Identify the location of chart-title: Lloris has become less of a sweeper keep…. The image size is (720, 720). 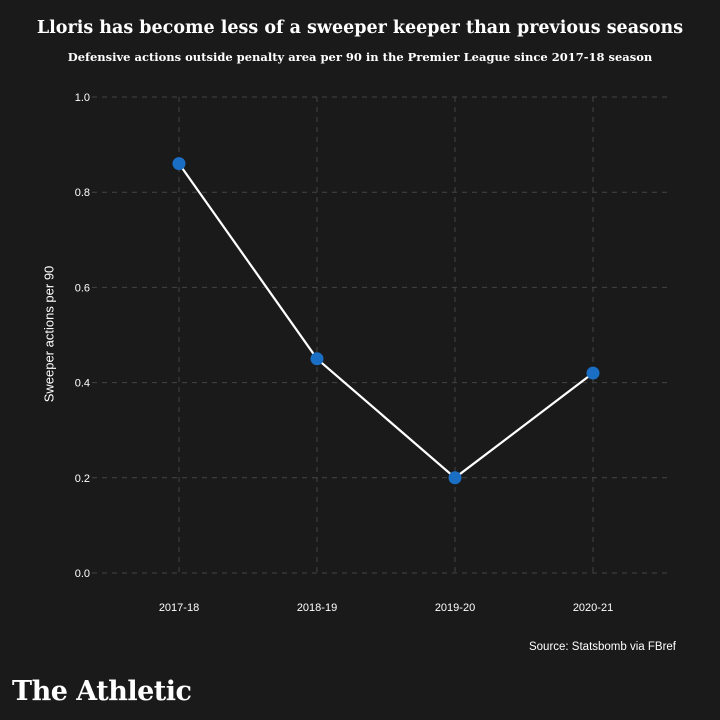
(360, 28).